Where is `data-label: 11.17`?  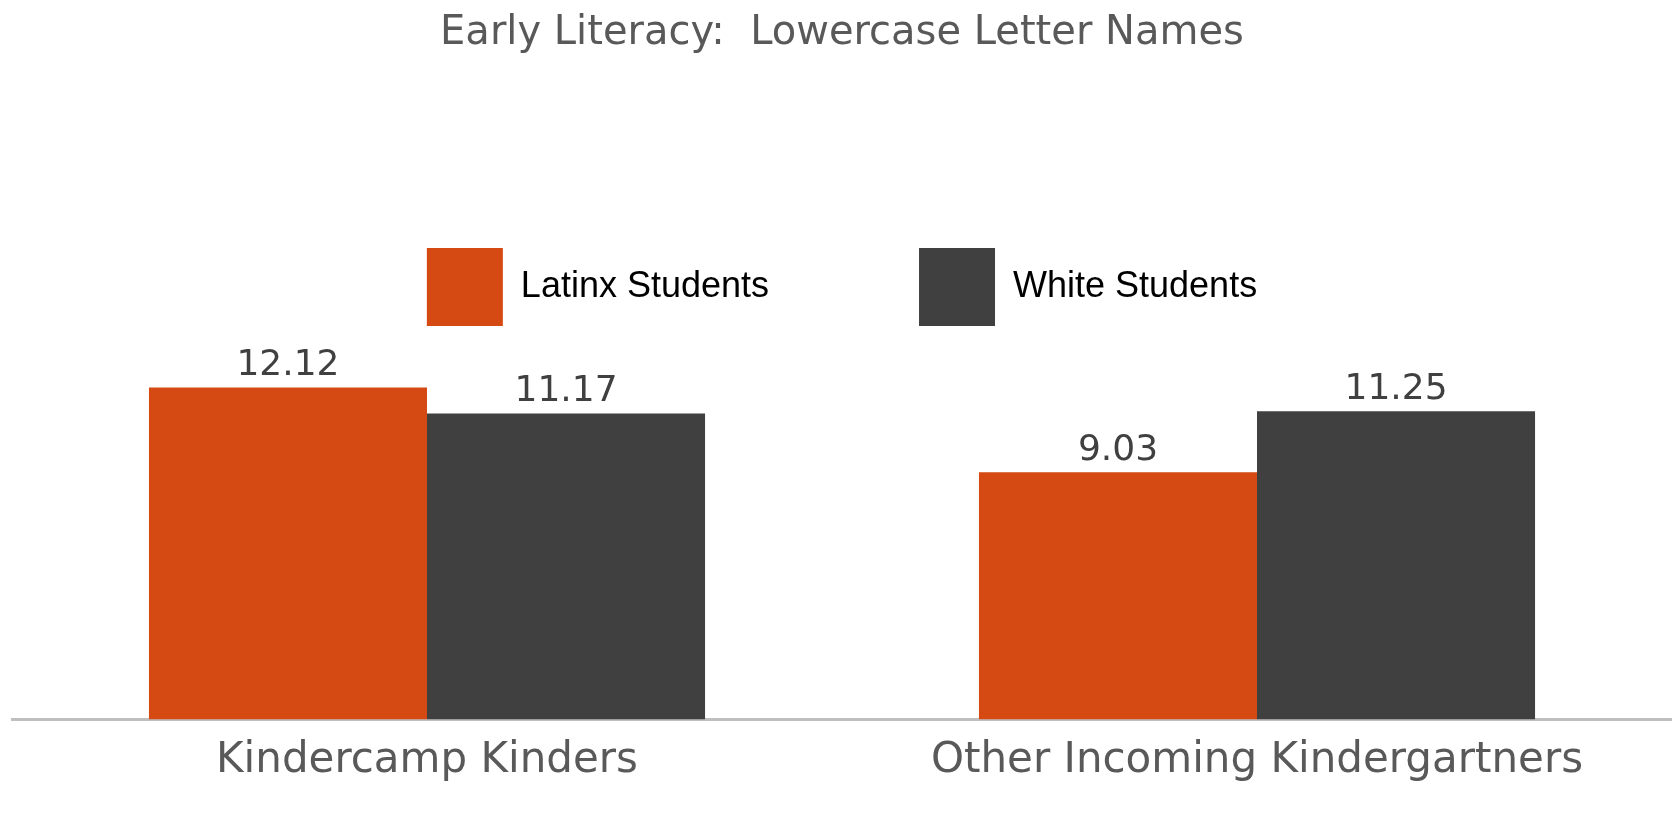 data-label: 11.17 is located at coordinates (566, 388).